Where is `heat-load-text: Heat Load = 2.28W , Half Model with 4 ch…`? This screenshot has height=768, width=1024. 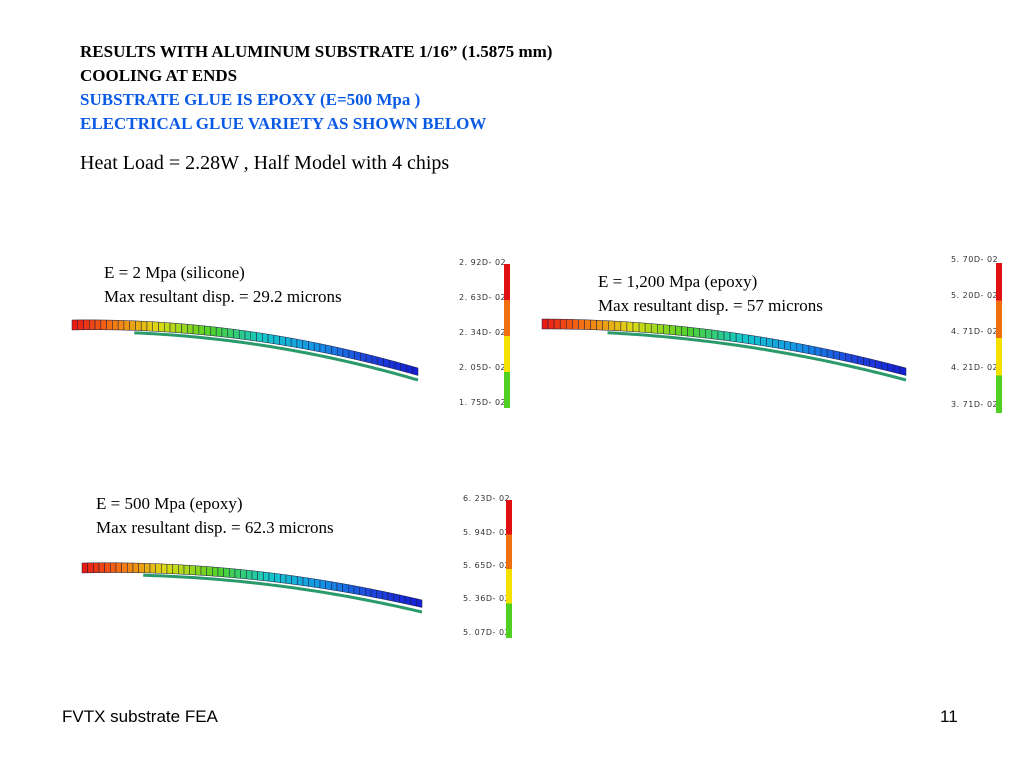 heat-load-text: Heat Load = 2.28W , Half Model with 4 ch… is located at coordinates (265, 163).